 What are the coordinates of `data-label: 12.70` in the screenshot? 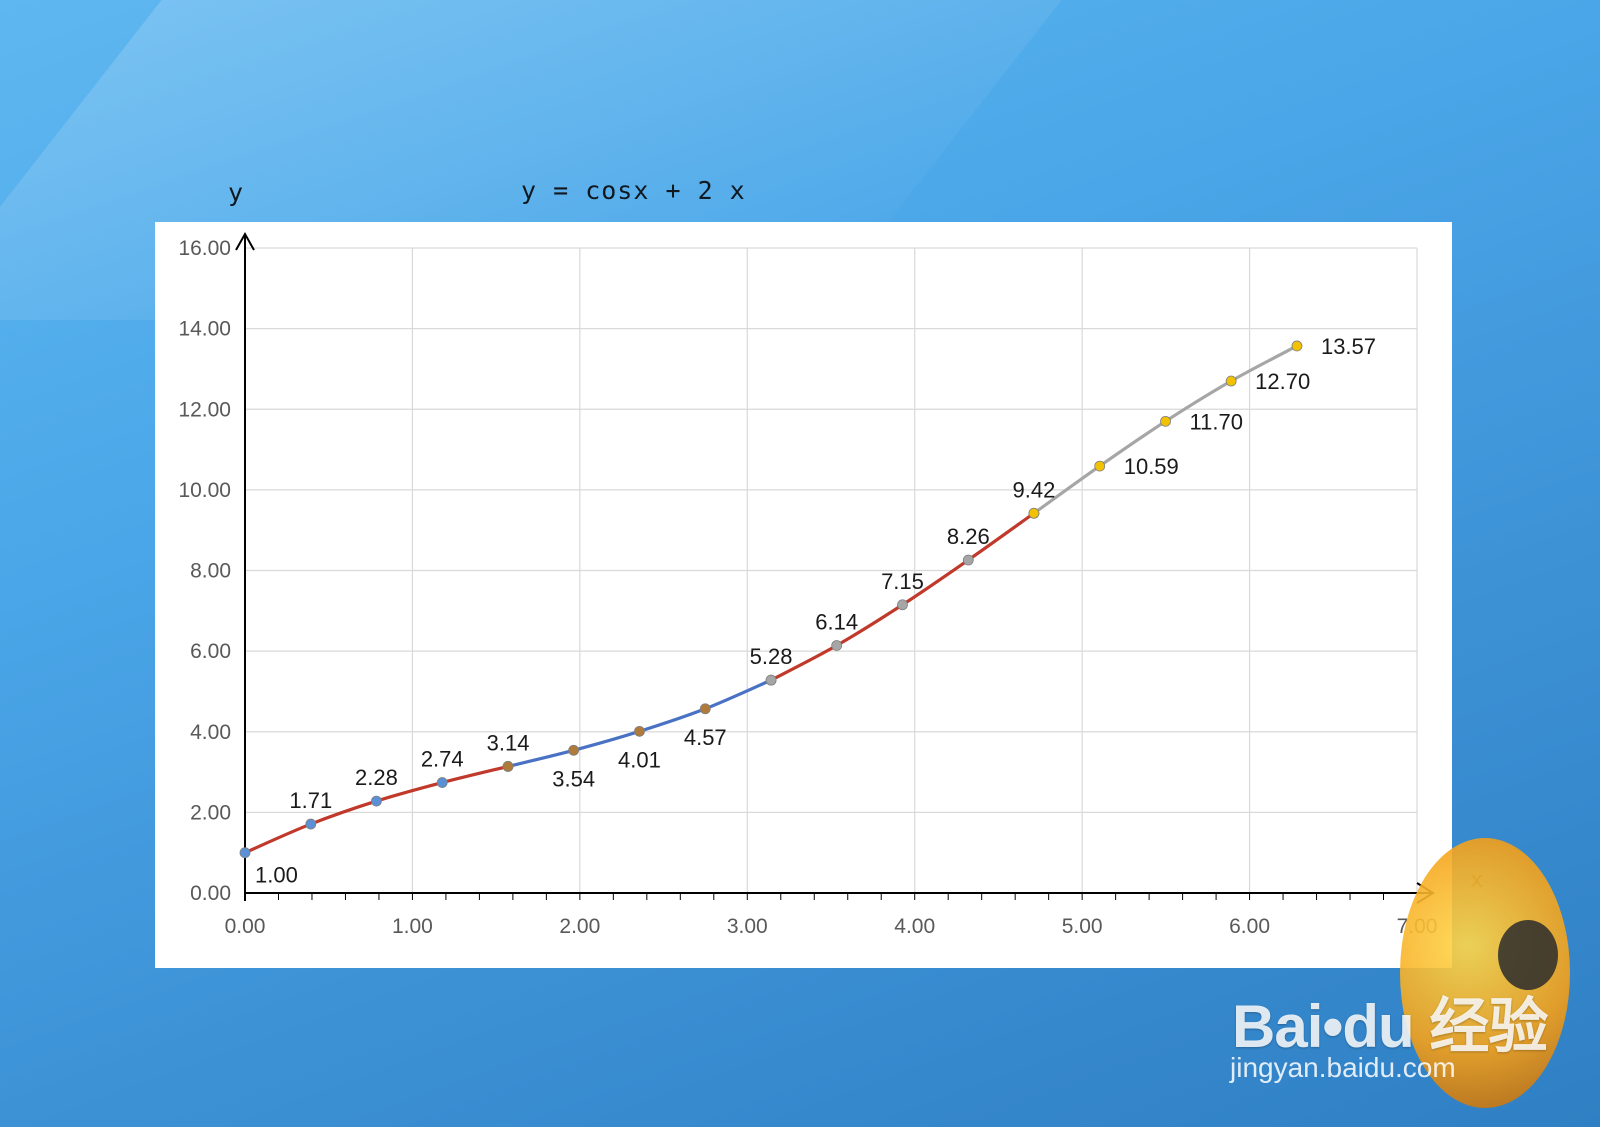 It's located at (1282, 381).